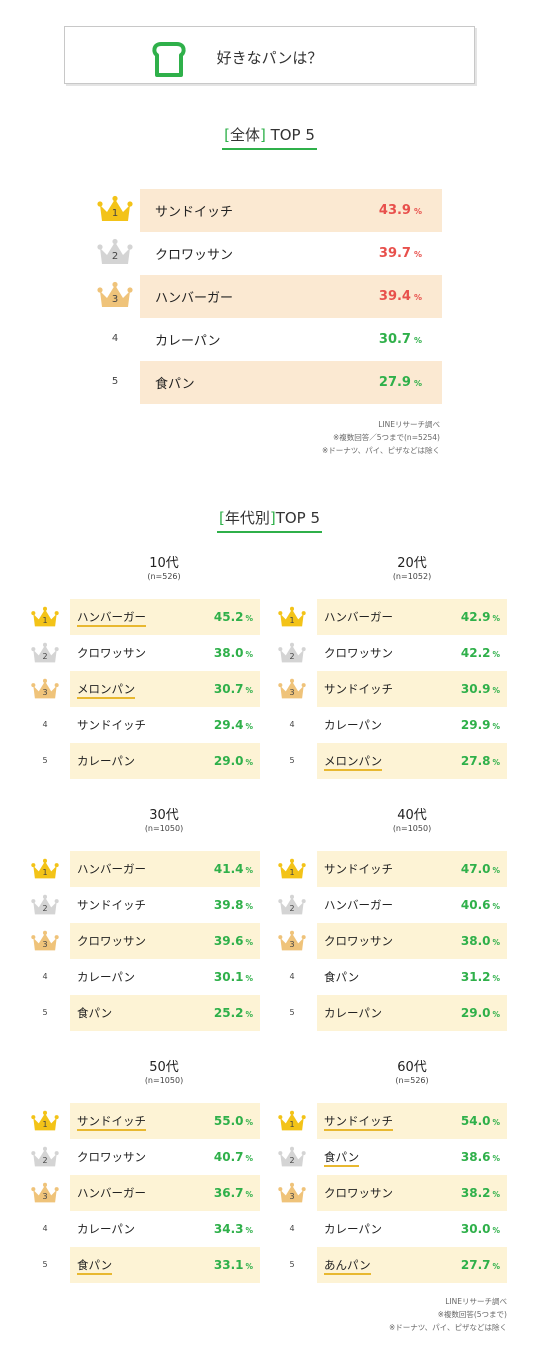  What do you see at coordinates (475, 1157) in the screenshot?
I see `percent-value: 38.6` at bounding box center [475, 1157].